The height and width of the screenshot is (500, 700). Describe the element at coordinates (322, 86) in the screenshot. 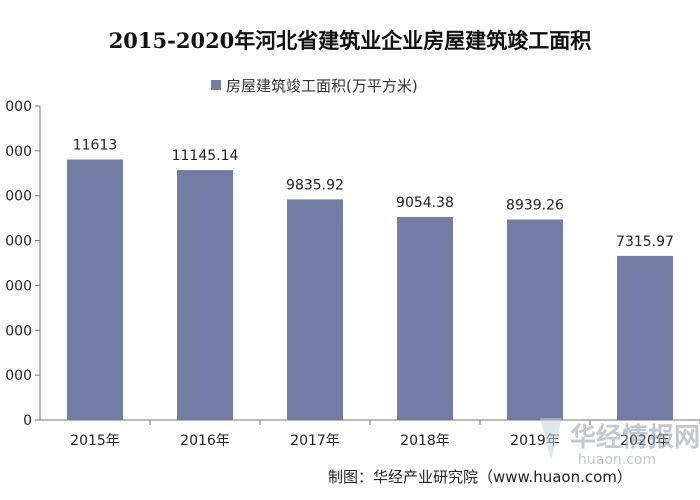

I see `legend-label: 房屋建筑竣工面积(万平方米)` at that location.